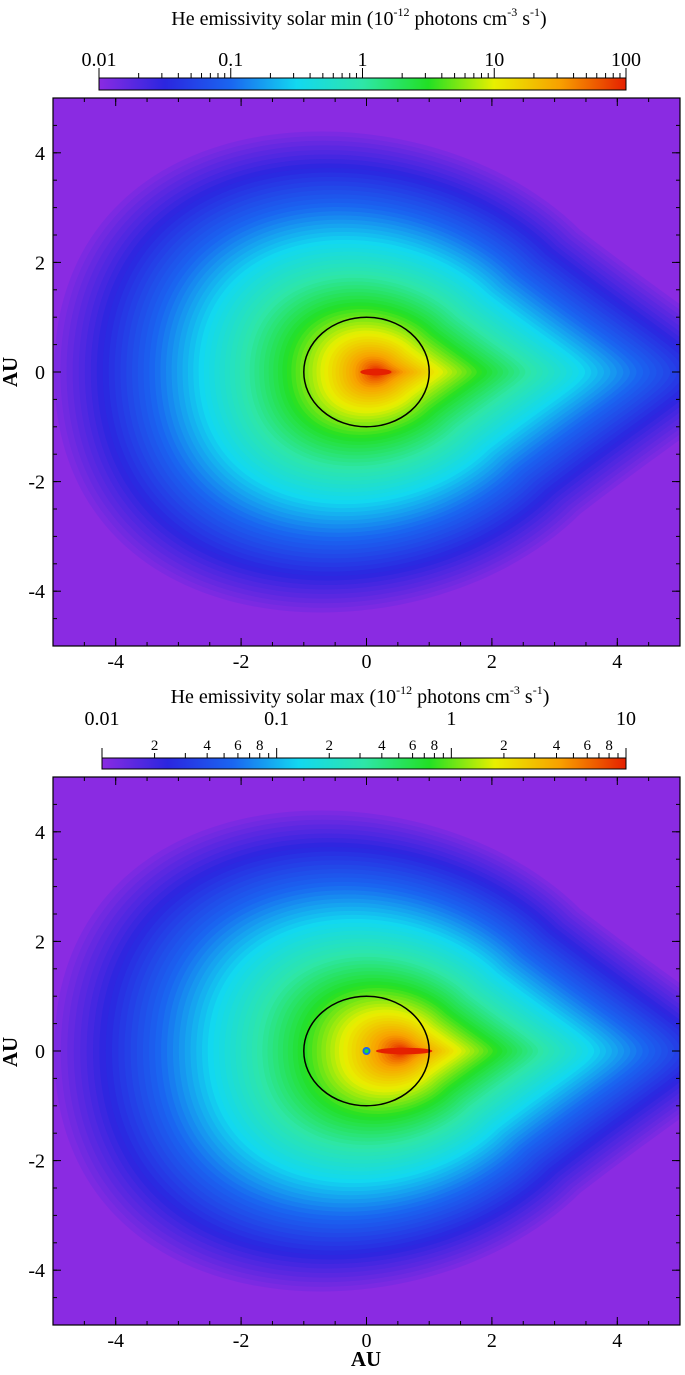 This screenshot has height=1375, width=685. I want to click on top-colorbar: 0.01 0.1 1 10 100, so click(361, 70).